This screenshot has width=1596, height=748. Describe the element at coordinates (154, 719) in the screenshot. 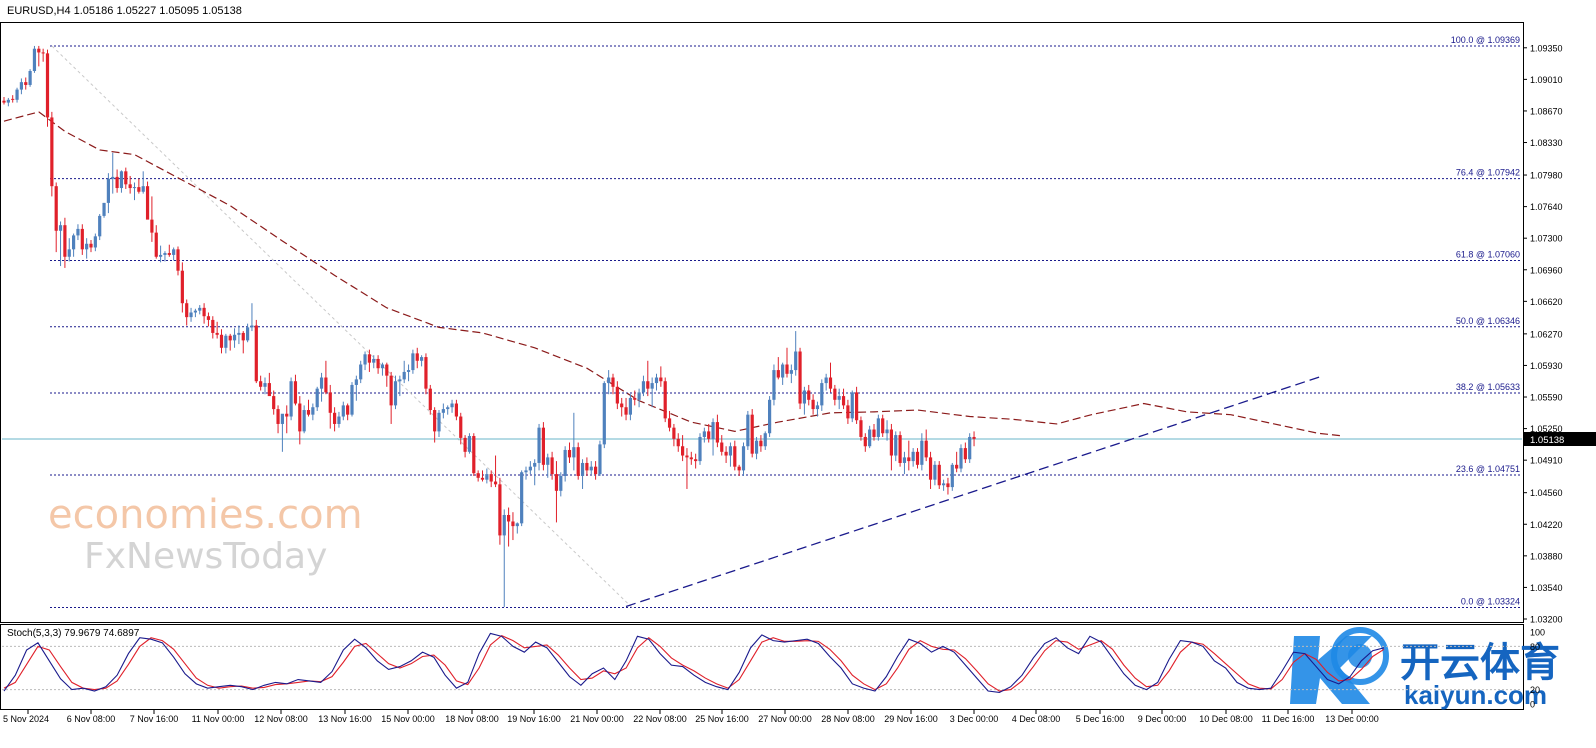

I see `x-tick-label: 7 Nov 16:00` at that location.